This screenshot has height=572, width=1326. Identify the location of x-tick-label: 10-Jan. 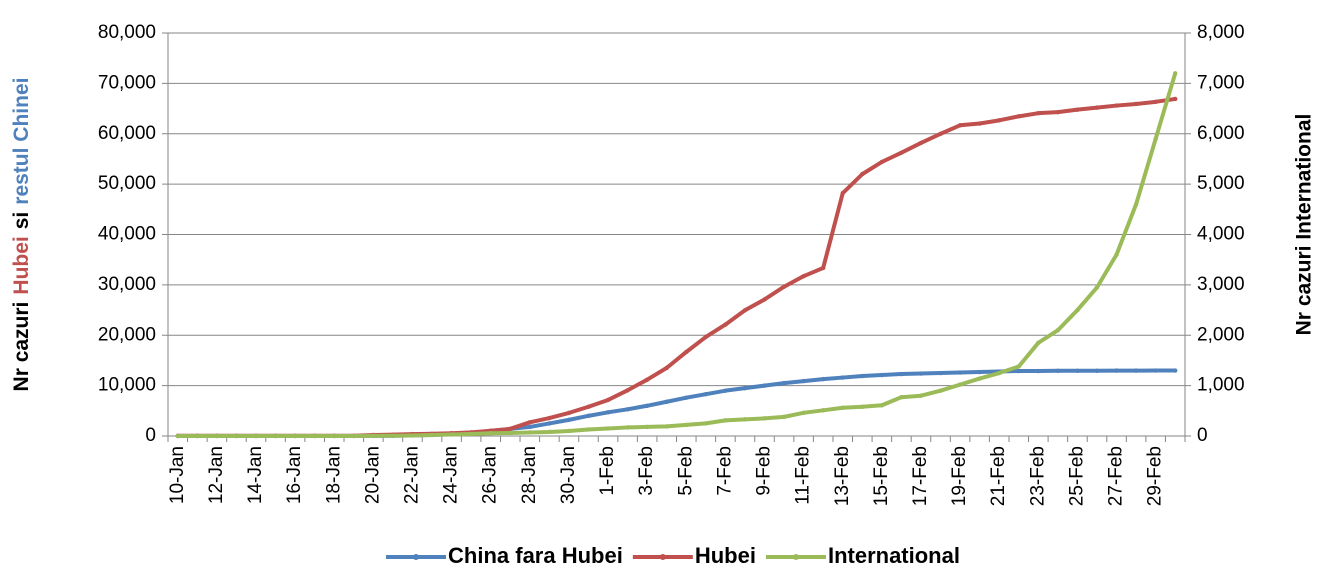
(177, 475).